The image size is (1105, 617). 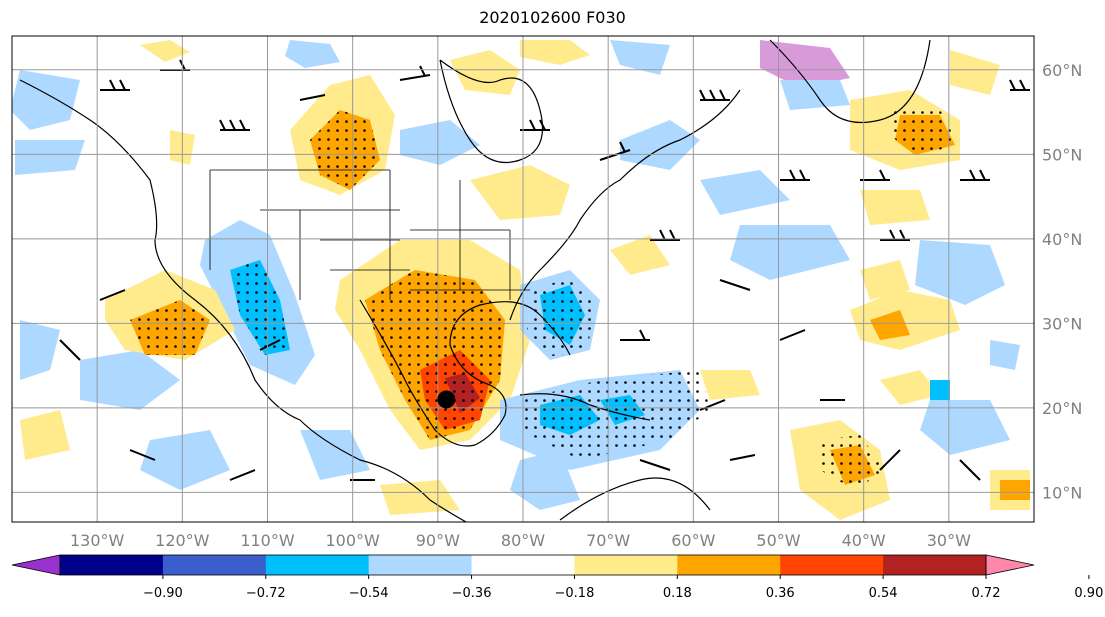 What do you see at coordinates (1062, 154) in the screenshot?
I see `lat-tick-label: 50°N` at bounding box center [1062, 154].